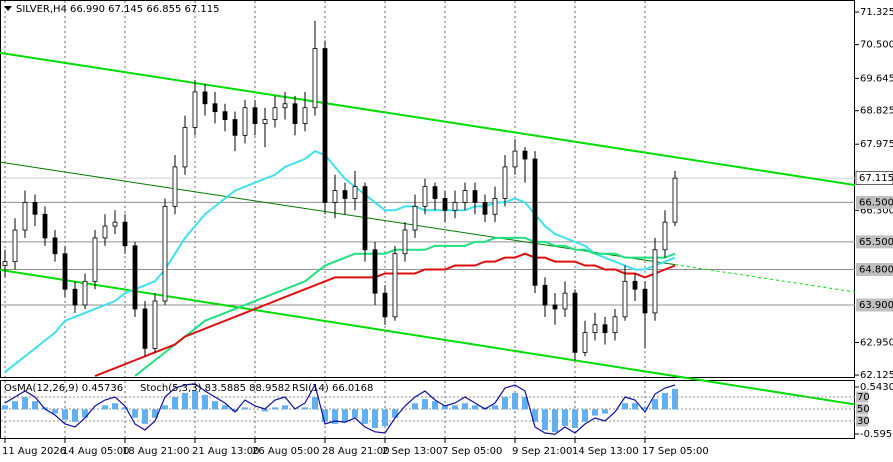 The width and height of the screenshot is (893, 462). I want to click on x-tick-label: 2 Sep 13:00, so click(412, 451).